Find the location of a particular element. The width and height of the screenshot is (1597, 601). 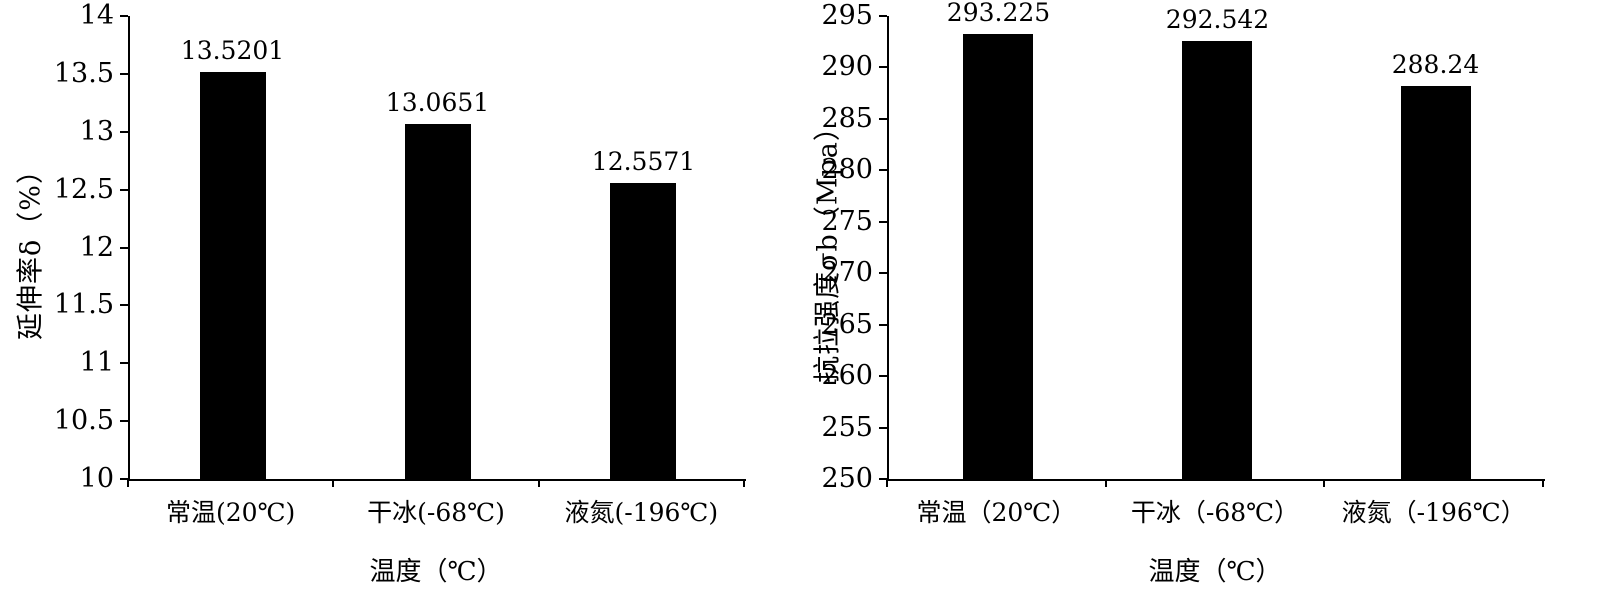

bar-value-label: 13.5201 is located at coordinates (232, 50).